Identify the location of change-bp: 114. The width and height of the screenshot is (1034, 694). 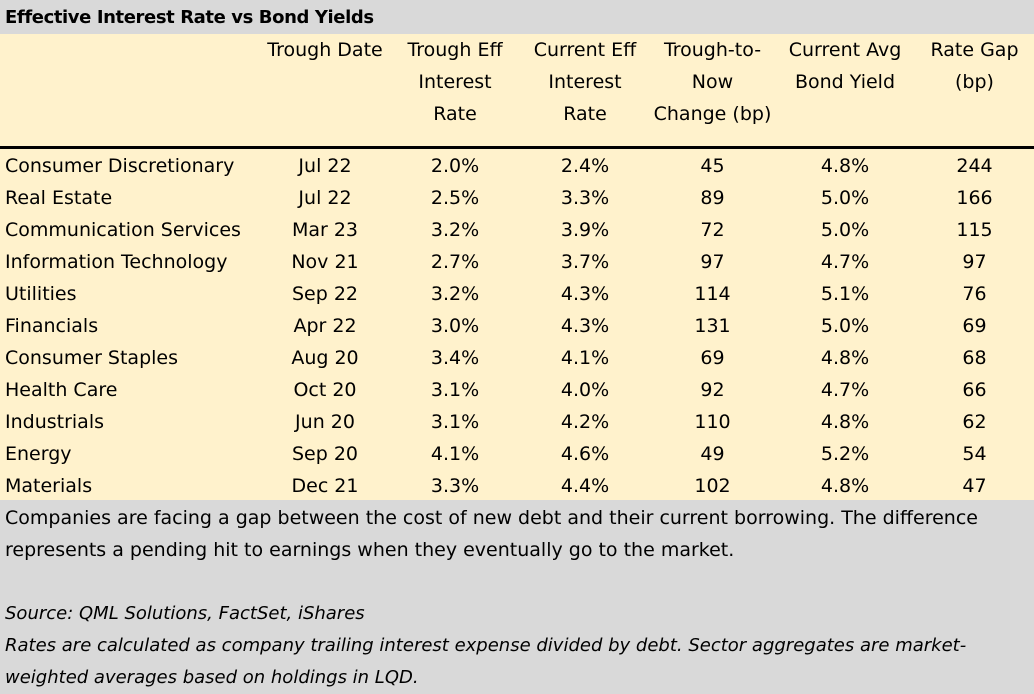
(712, 294).